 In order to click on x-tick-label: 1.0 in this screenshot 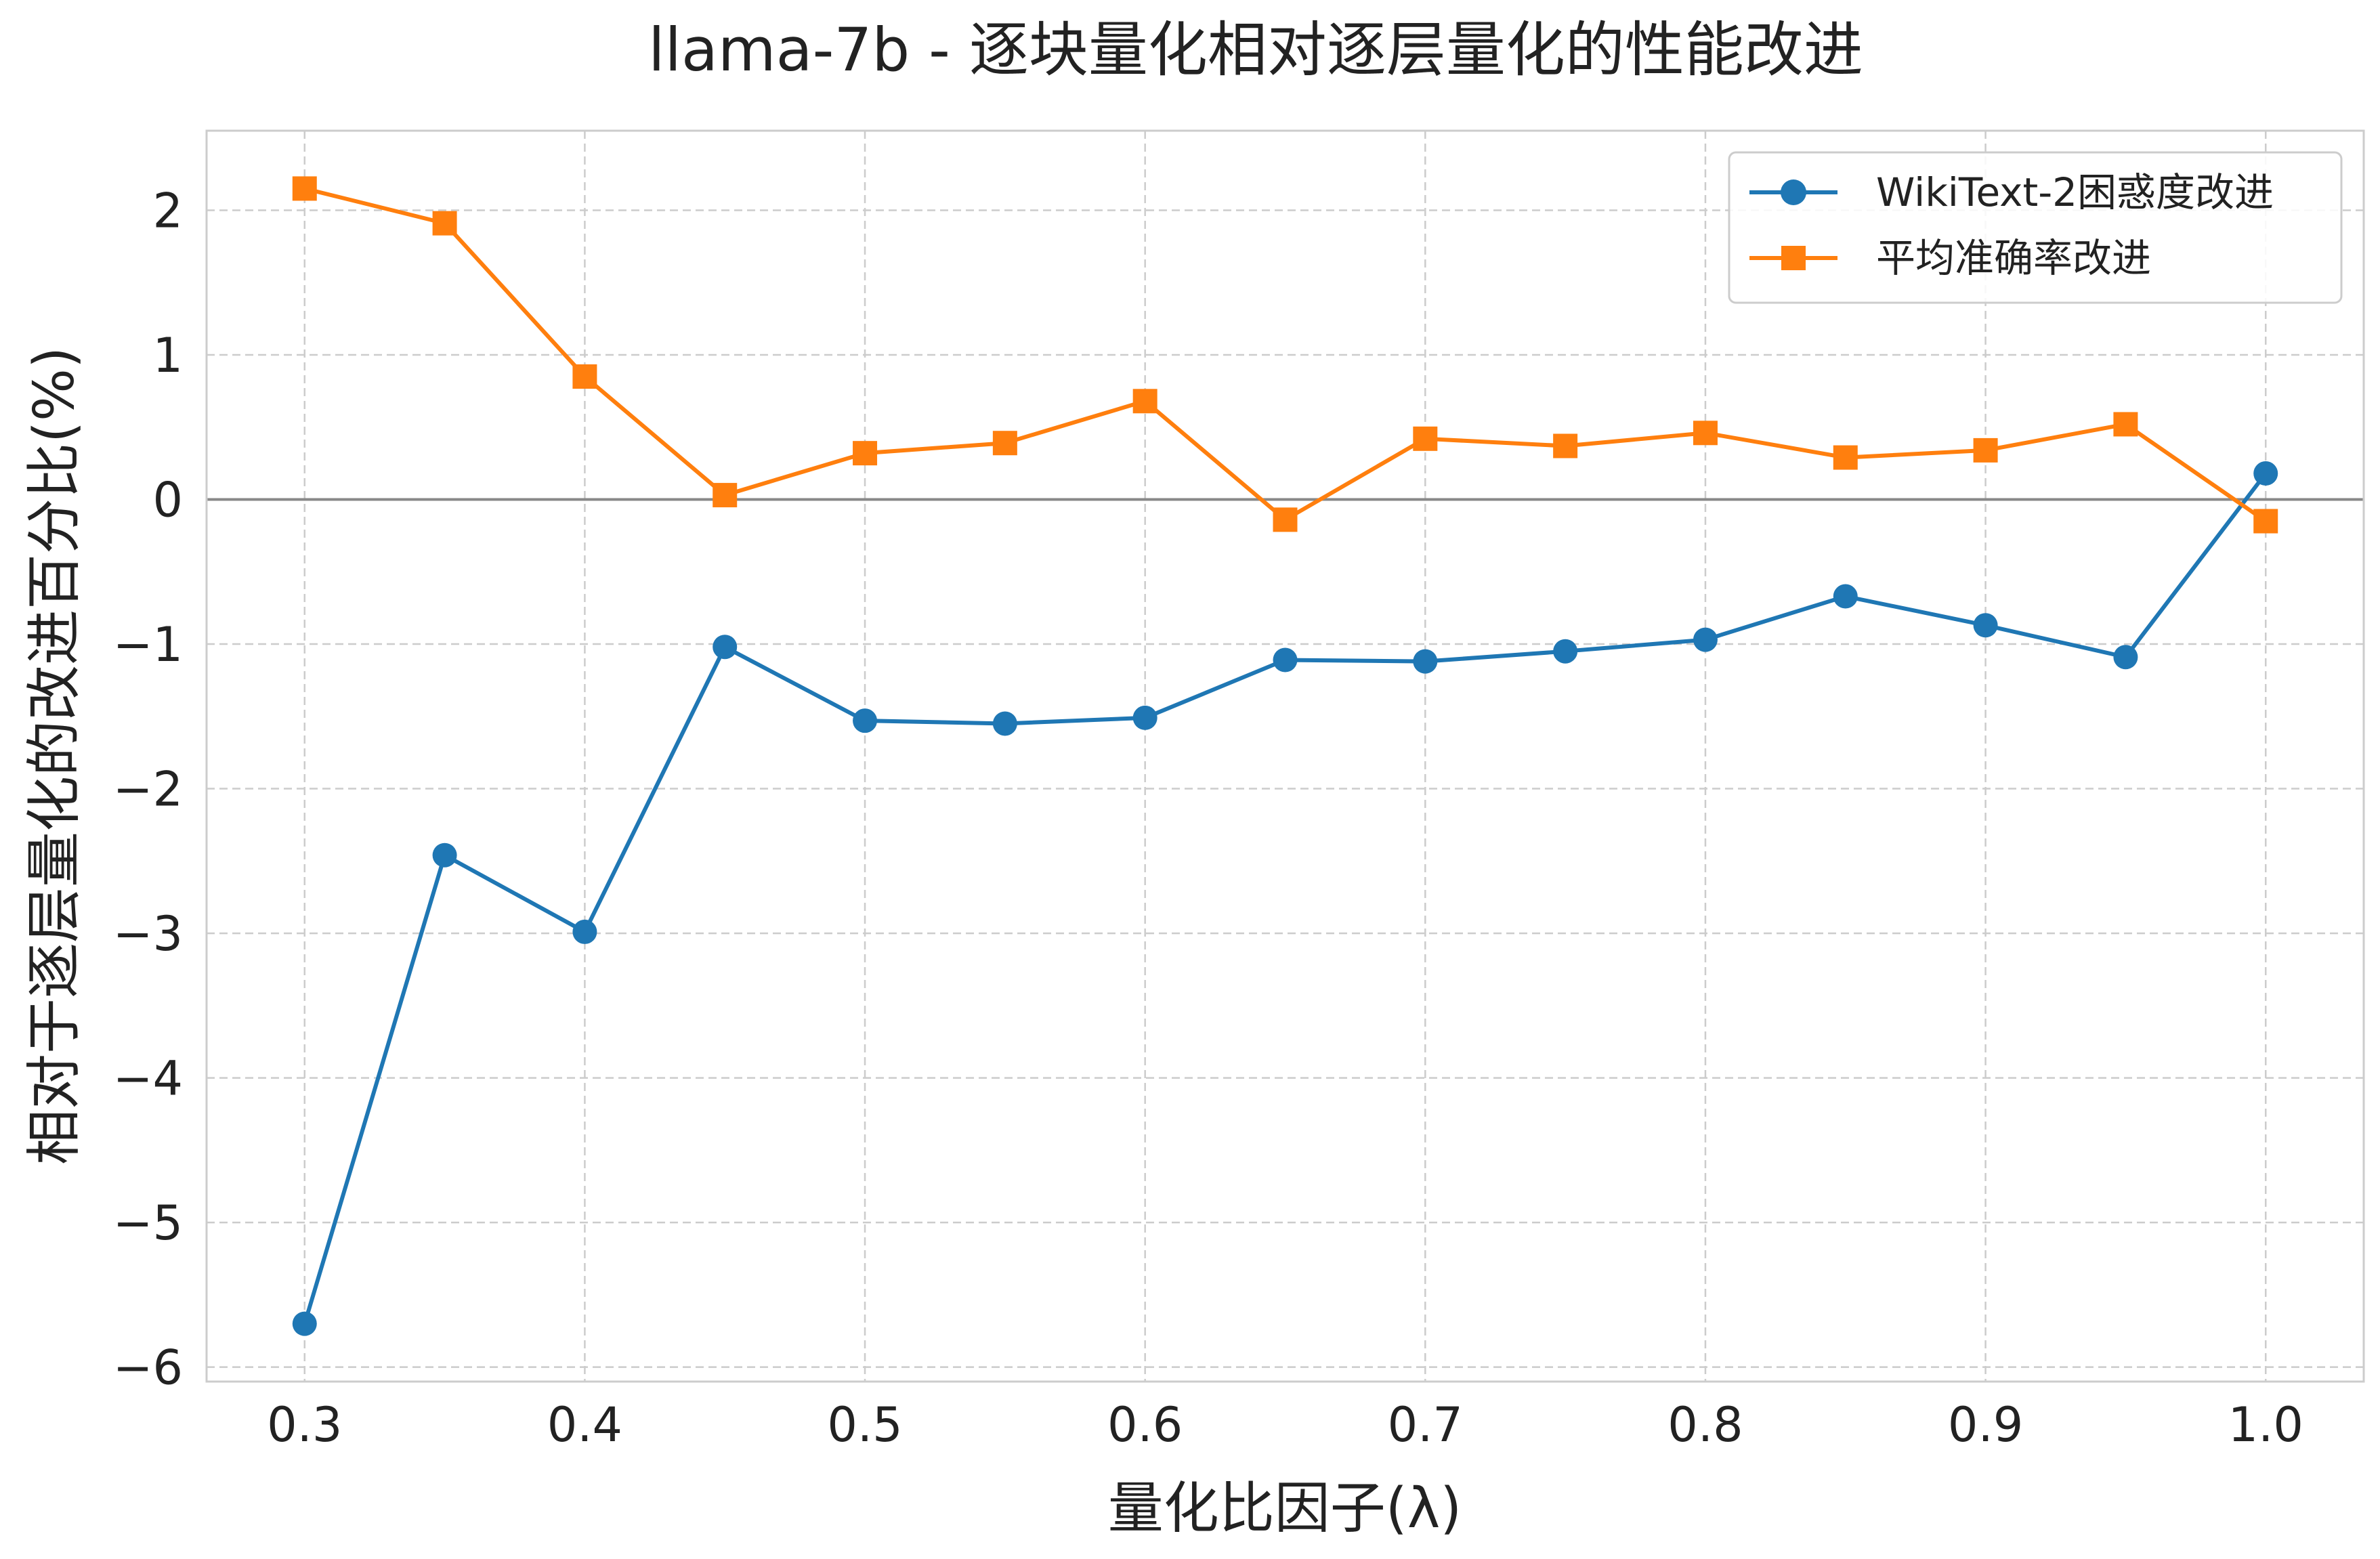, I will do `click(2265, 1425)`.